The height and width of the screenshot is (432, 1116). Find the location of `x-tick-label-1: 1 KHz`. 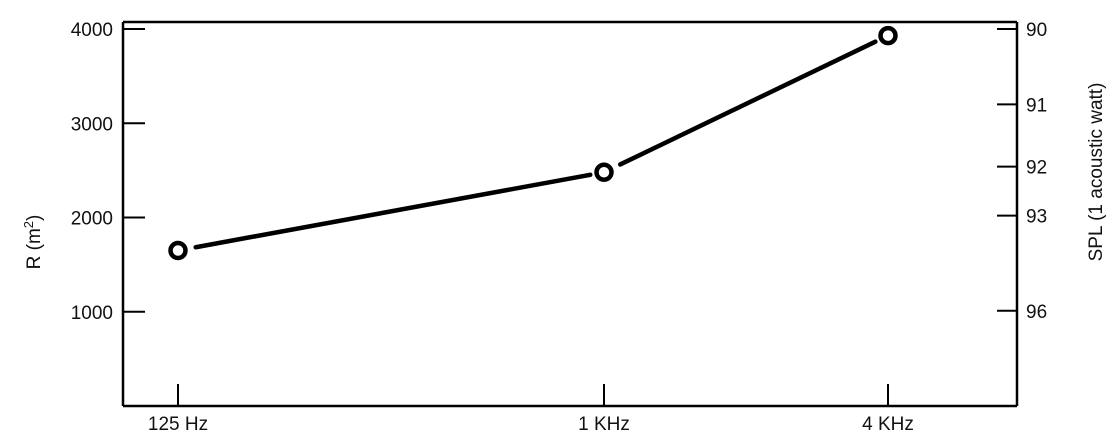

x-tick-label-1: 1 KHz is located at coordinates (604, 423).